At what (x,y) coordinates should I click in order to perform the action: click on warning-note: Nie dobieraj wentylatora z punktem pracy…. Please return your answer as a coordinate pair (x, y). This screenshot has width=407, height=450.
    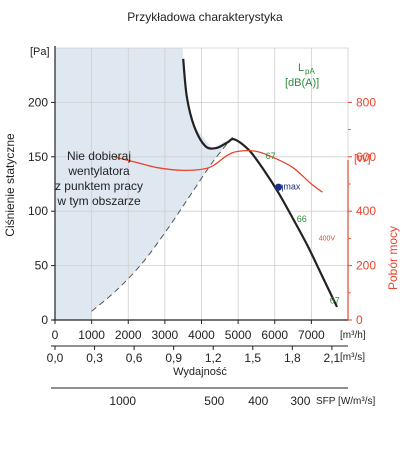
    Looking at the image, I should click on (99, 178).